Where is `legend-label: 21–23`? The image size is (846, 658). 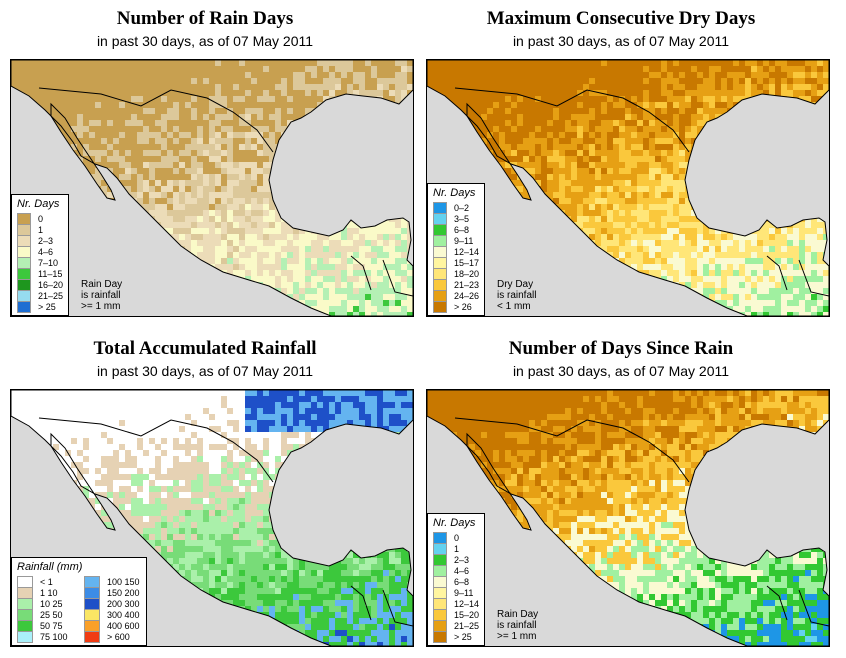
legend-label: 21–23 is located at coordinates (467, 284).